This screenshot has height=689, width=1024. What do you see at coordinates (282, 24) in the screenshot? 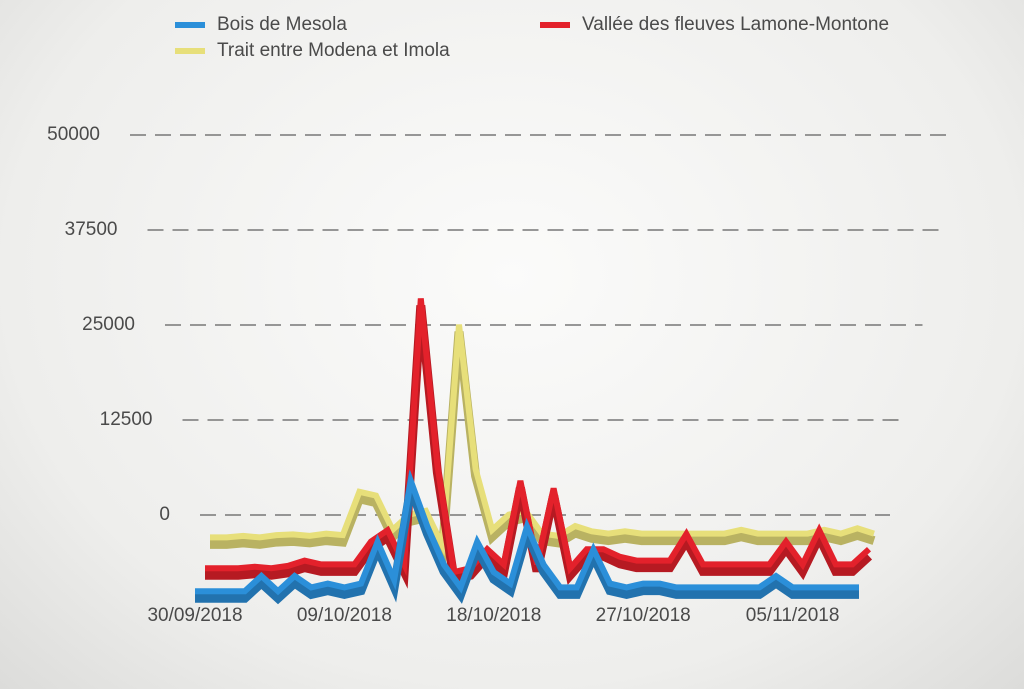
I see `legend-label: Bois de Mesola` at bounding box center [282, 24].